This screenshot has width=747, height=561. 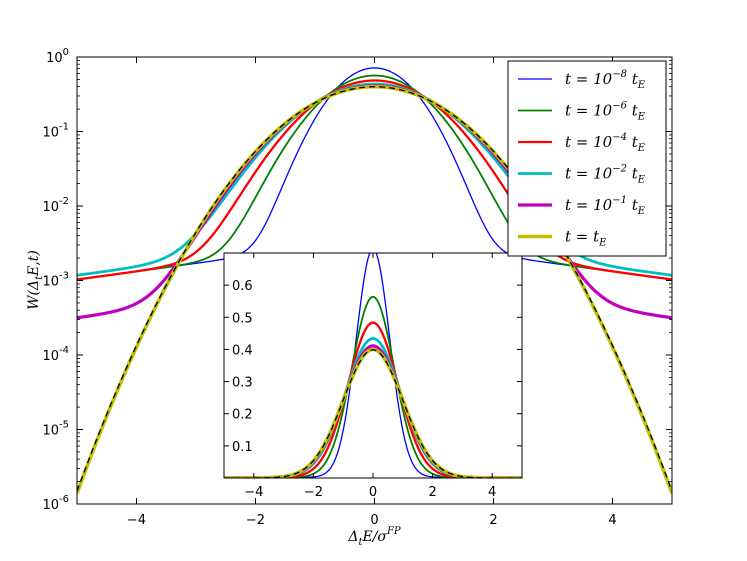 What do you see at coordinates (242, 286) in the screenshot?
I see `inset-y-tick-label: 0.6` at bounding box center [242, 286].